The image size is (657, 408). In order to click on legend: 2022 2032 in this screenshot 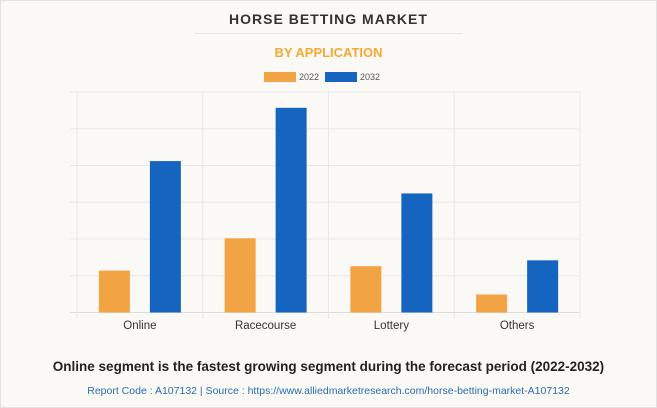, I will do `click(325, 77)`.